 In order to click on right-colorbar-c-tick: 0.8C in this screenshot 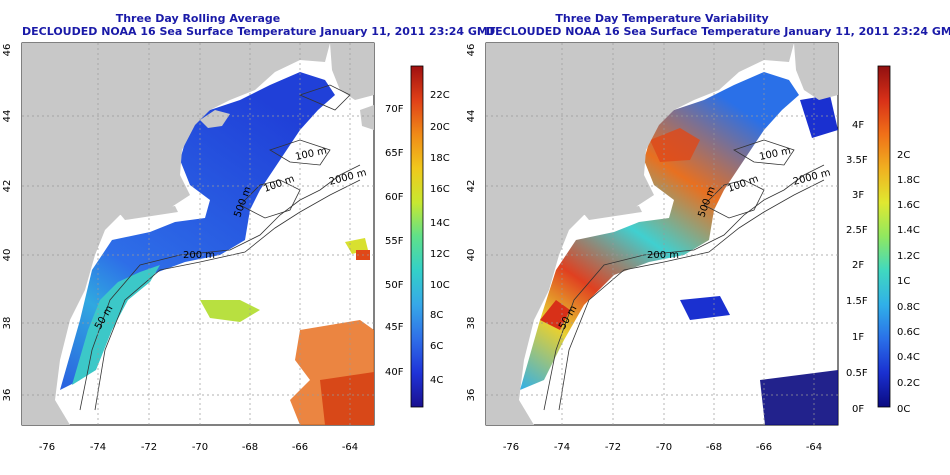, I will do `click(908, 307)`.